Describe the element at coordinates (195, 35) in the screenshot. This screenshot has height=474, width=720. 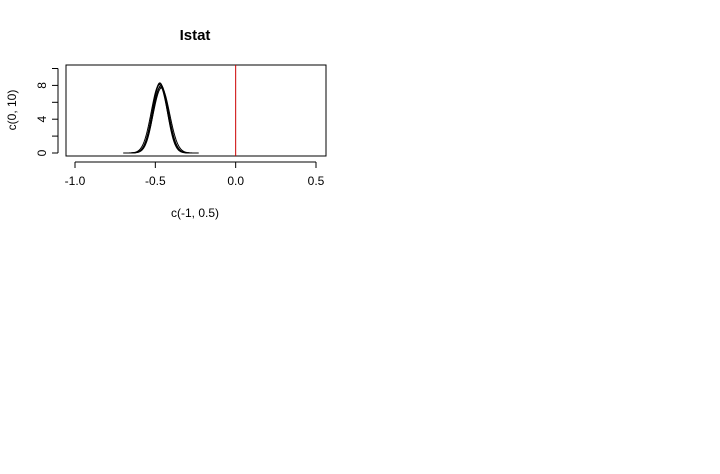
I see `chart-title: Istat` at that location.